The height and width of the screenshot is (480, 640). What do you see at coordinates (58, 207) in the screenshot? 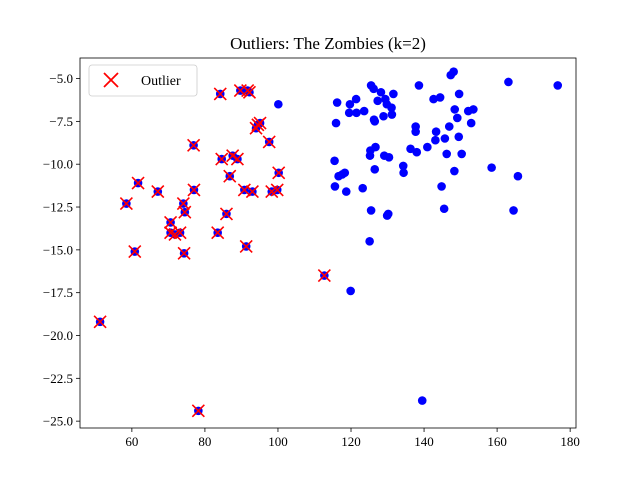
I see `y-tick-label: −12.5` at bounding box center [58, 207].